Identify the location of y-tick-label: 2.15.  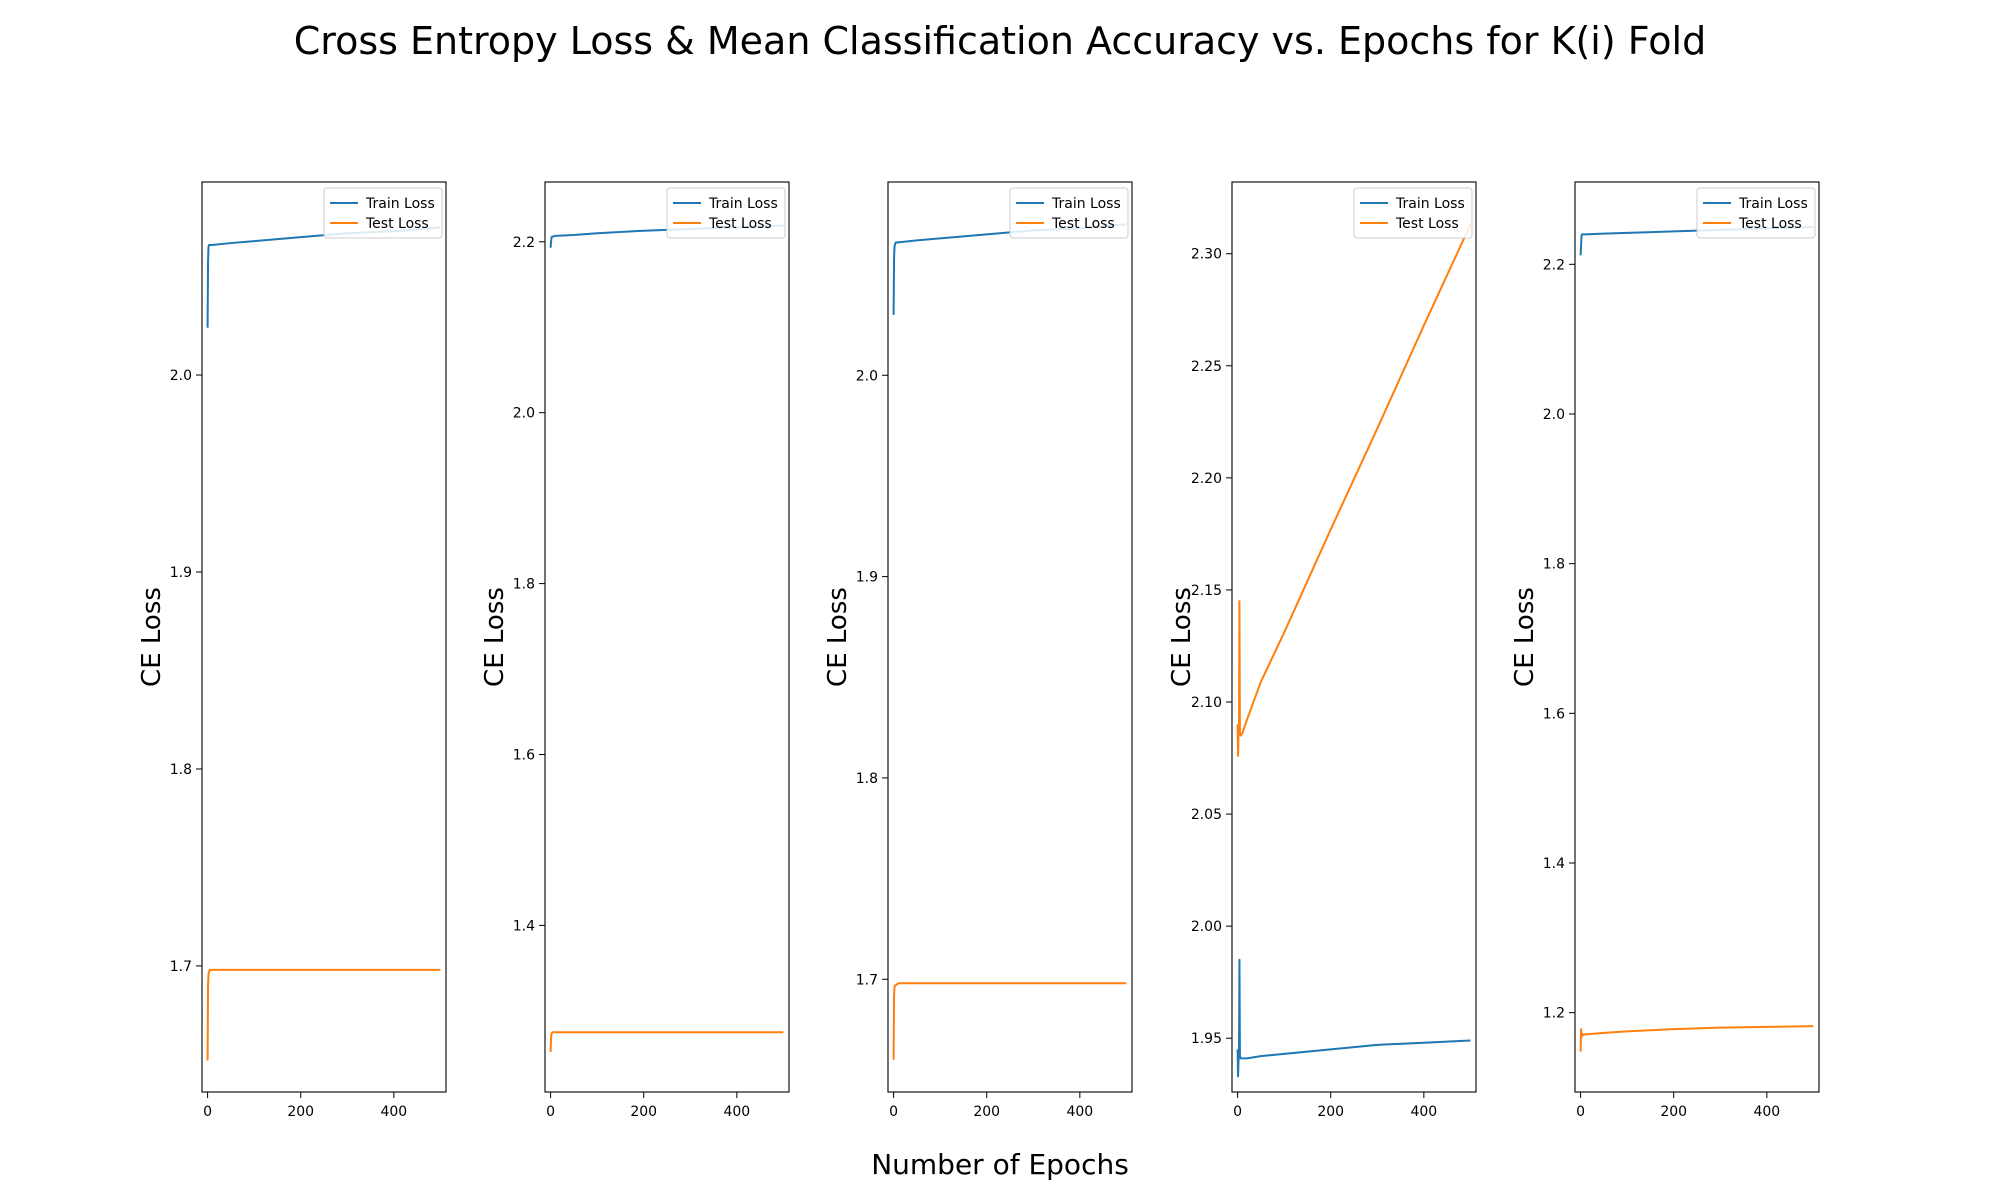
(1206, 591).